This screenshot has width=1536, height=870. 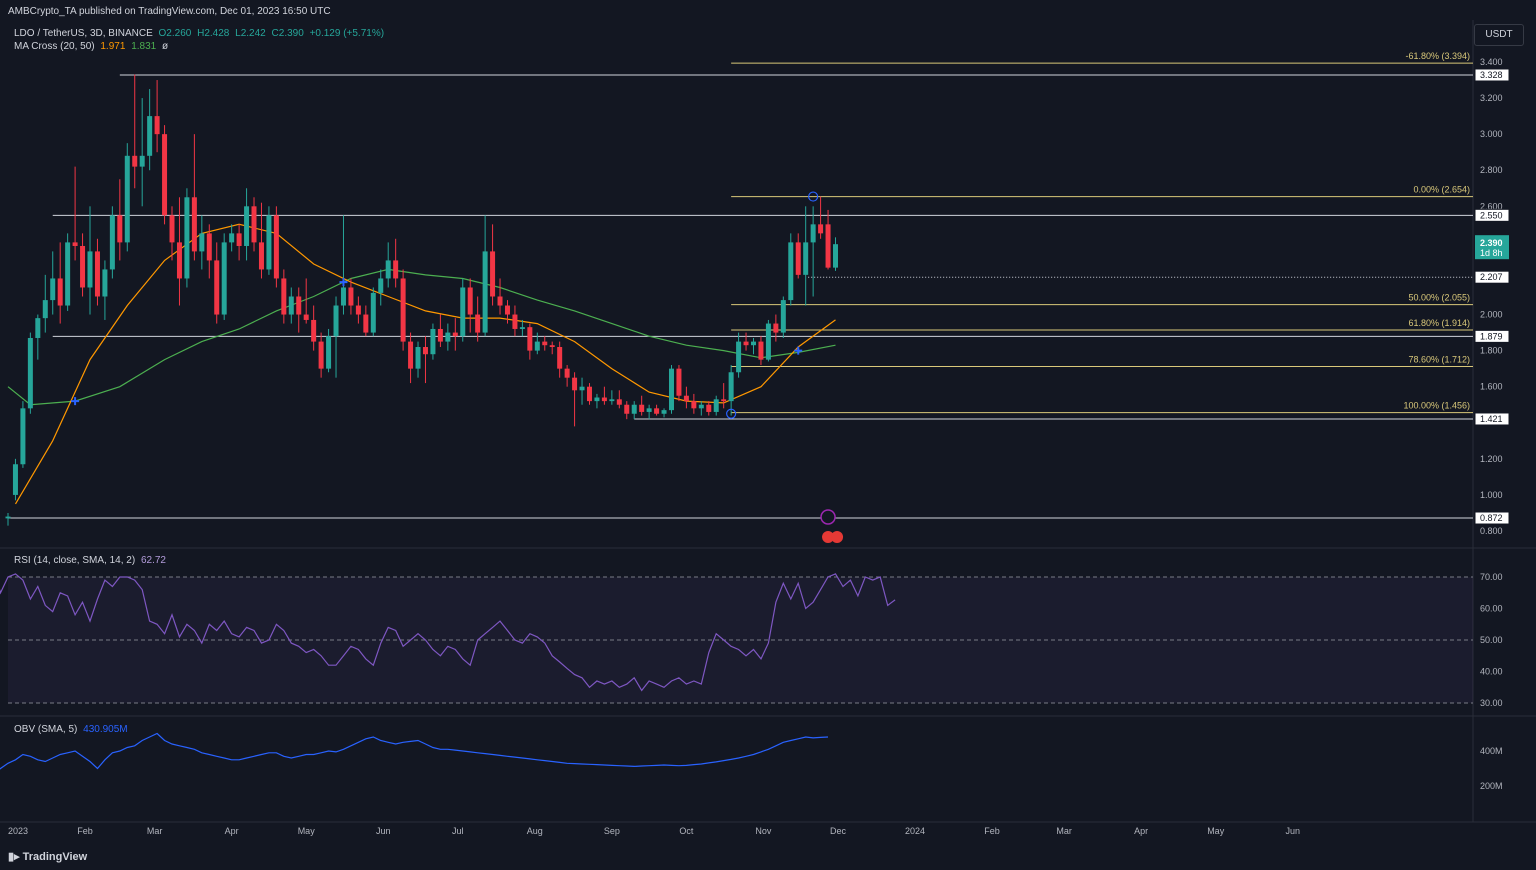 I want to click on low-value: L2.242, so click(x=250, y=33).